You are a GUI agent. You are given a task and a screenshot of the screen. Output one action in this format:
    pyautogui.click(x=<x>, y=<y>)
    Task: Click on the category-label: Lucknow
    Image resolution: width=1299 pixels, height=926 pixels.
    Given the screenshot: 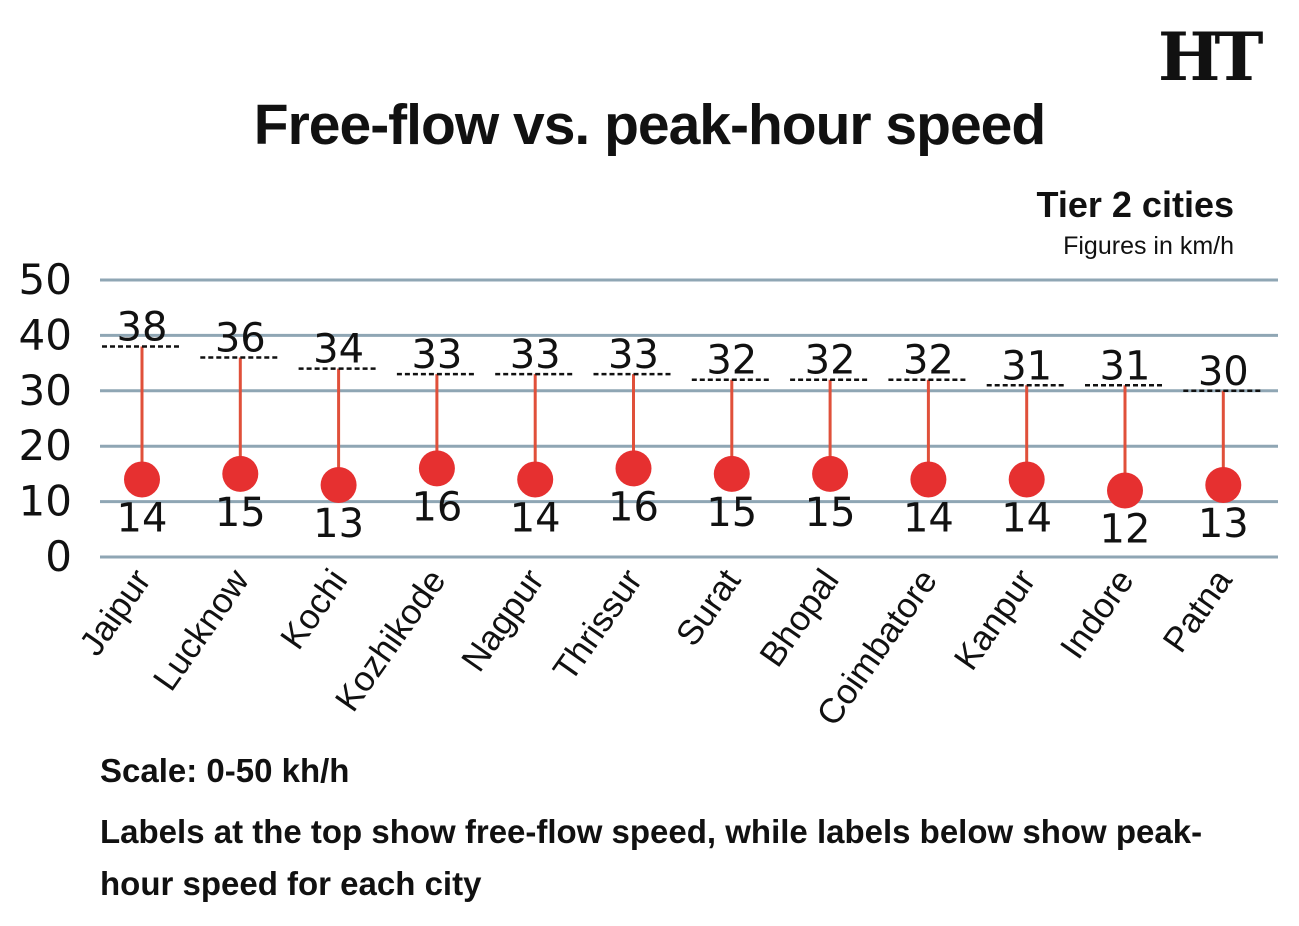 What is the action you would take?
    pyautogui.click(x=202, y=630)
    